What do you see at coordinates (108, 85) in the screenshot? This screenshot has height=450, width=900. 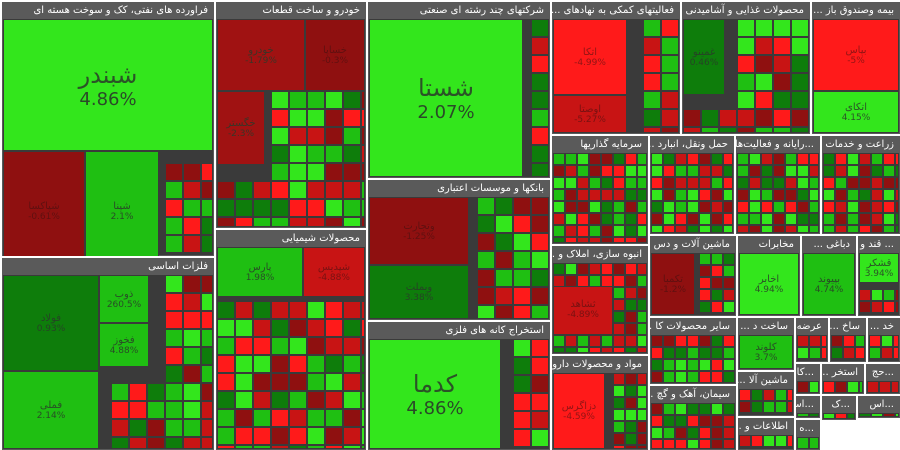 I see `stock-tile: شبندر 4.86%` at bounding box center [108, 85].